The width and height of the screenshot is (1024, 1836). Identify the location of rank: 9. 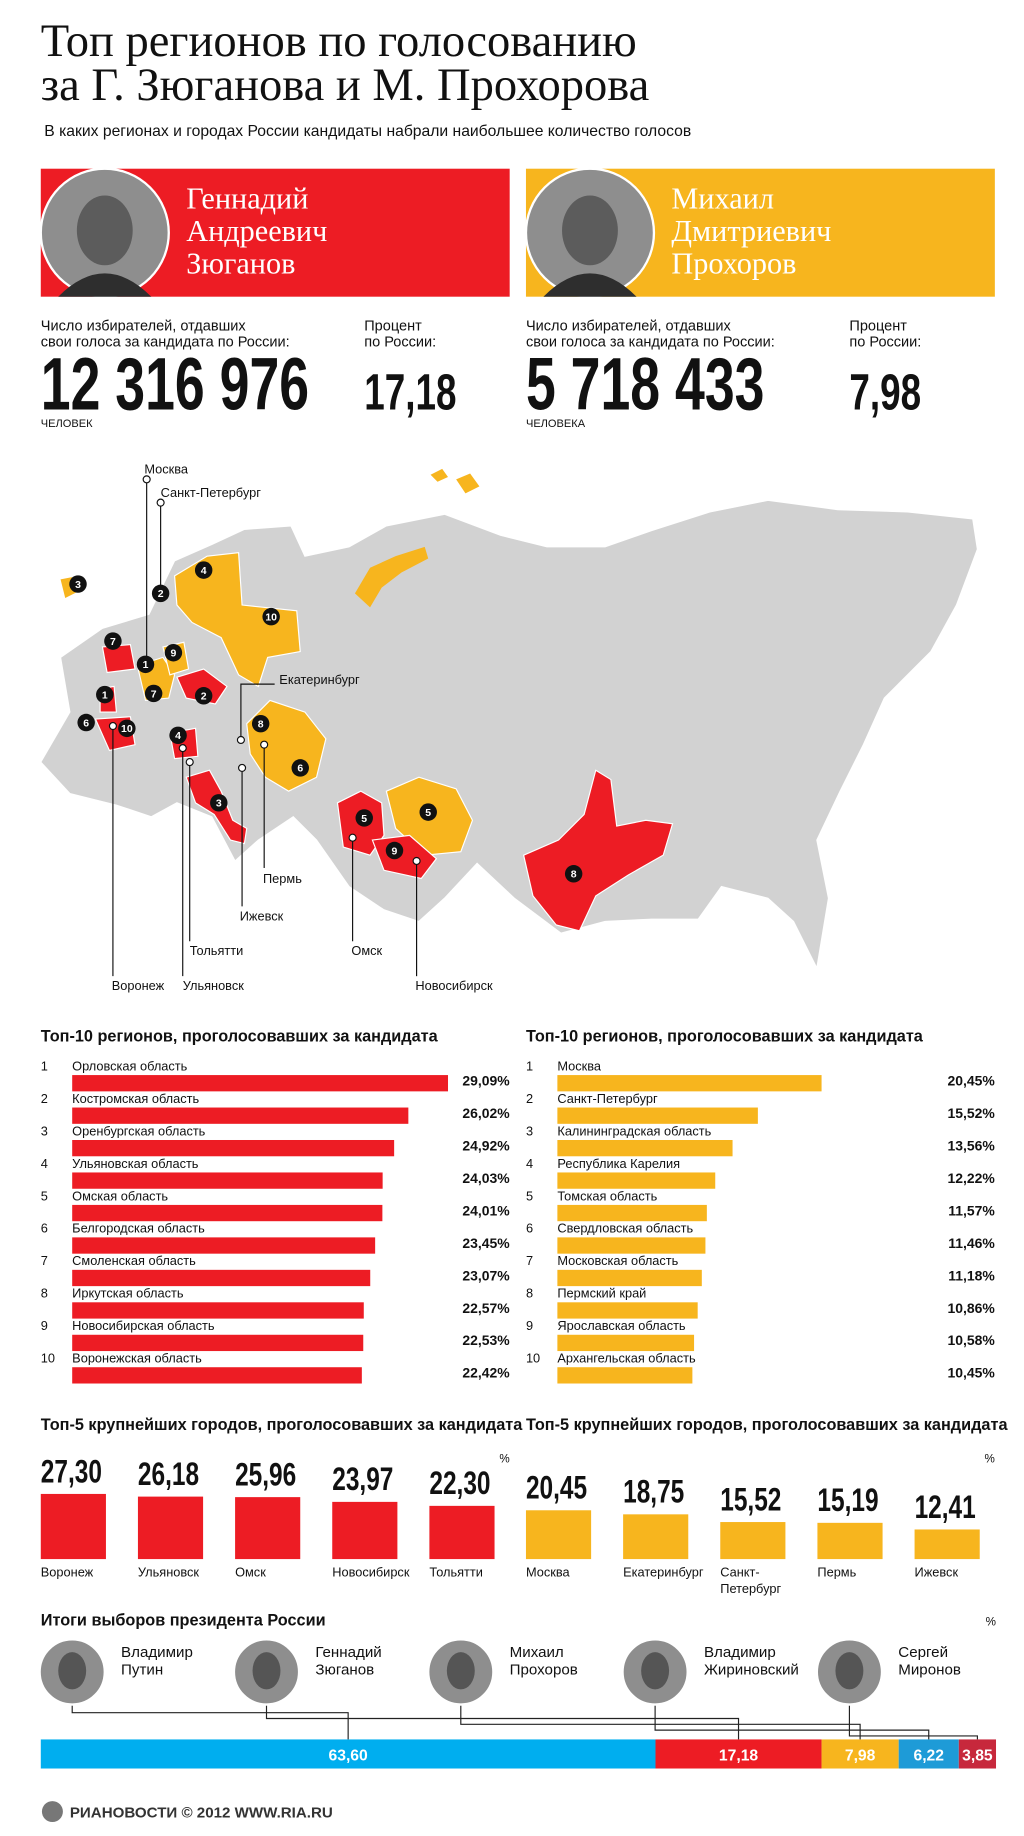
(44, 1325).